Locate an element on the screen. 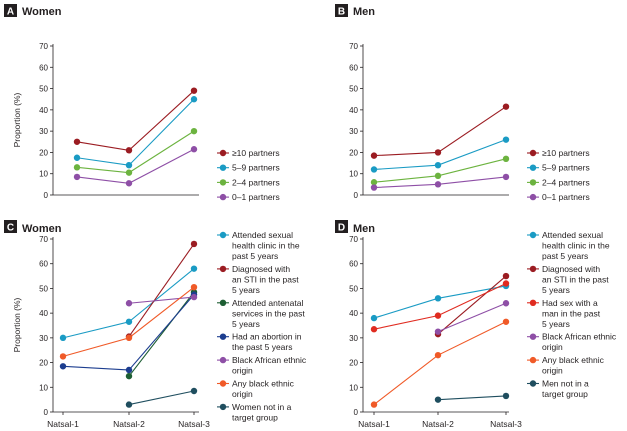  legend-label: man in the past is located at coordinates (571, 313).